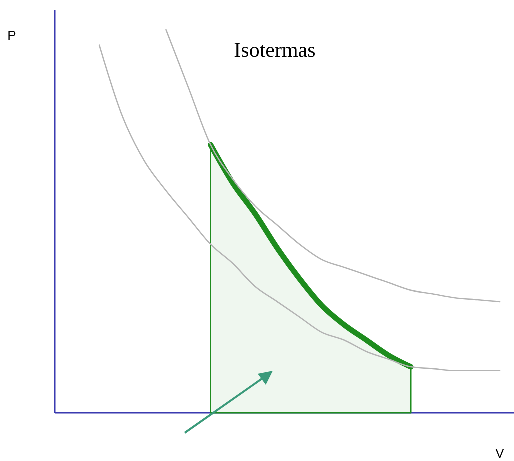  I want to click on y-axis-title: P, so click(12, 35).